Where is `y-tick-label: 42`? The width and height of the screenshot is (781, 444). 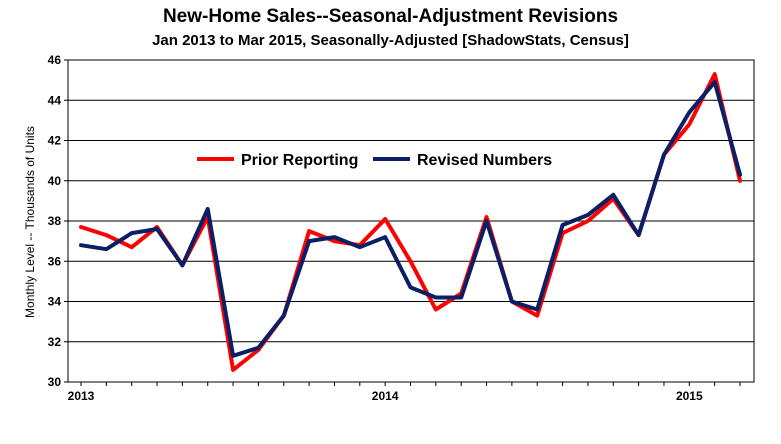 y-tick-label: 42 is located at coordinates (55, 141).